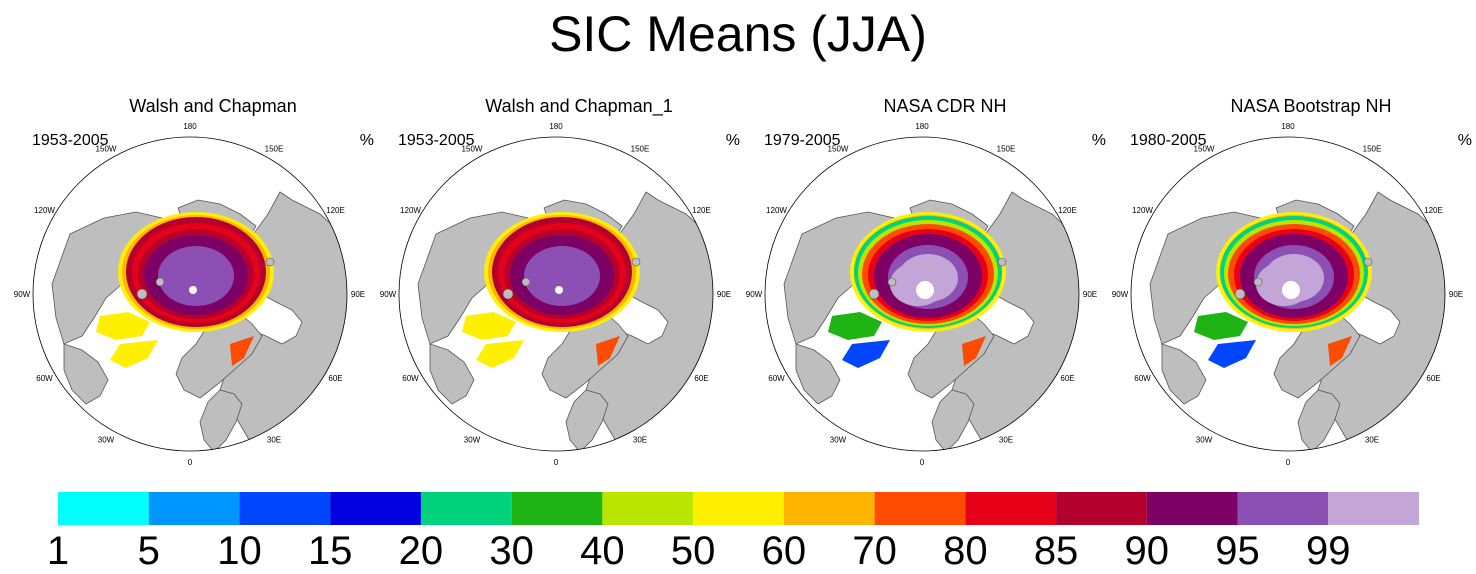 The image size is (1476, 574). What do you see at coordinates (738, 34) in the screenshot?
I see `main-title: SIC Means (JJA)` at bounding box center [738, 34].